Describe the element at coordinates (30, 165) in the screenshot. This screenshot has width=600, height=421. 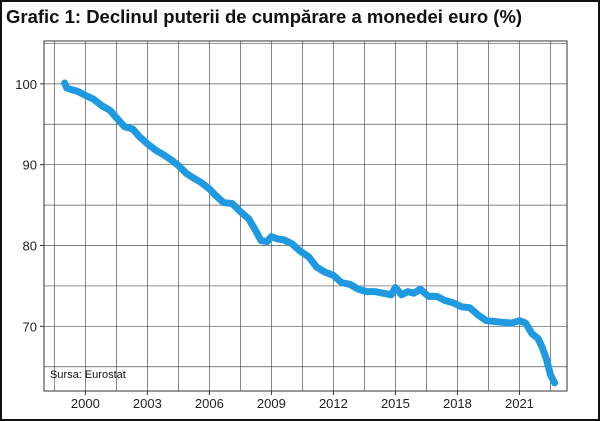
I see `y-tick-label: 90` at that location.